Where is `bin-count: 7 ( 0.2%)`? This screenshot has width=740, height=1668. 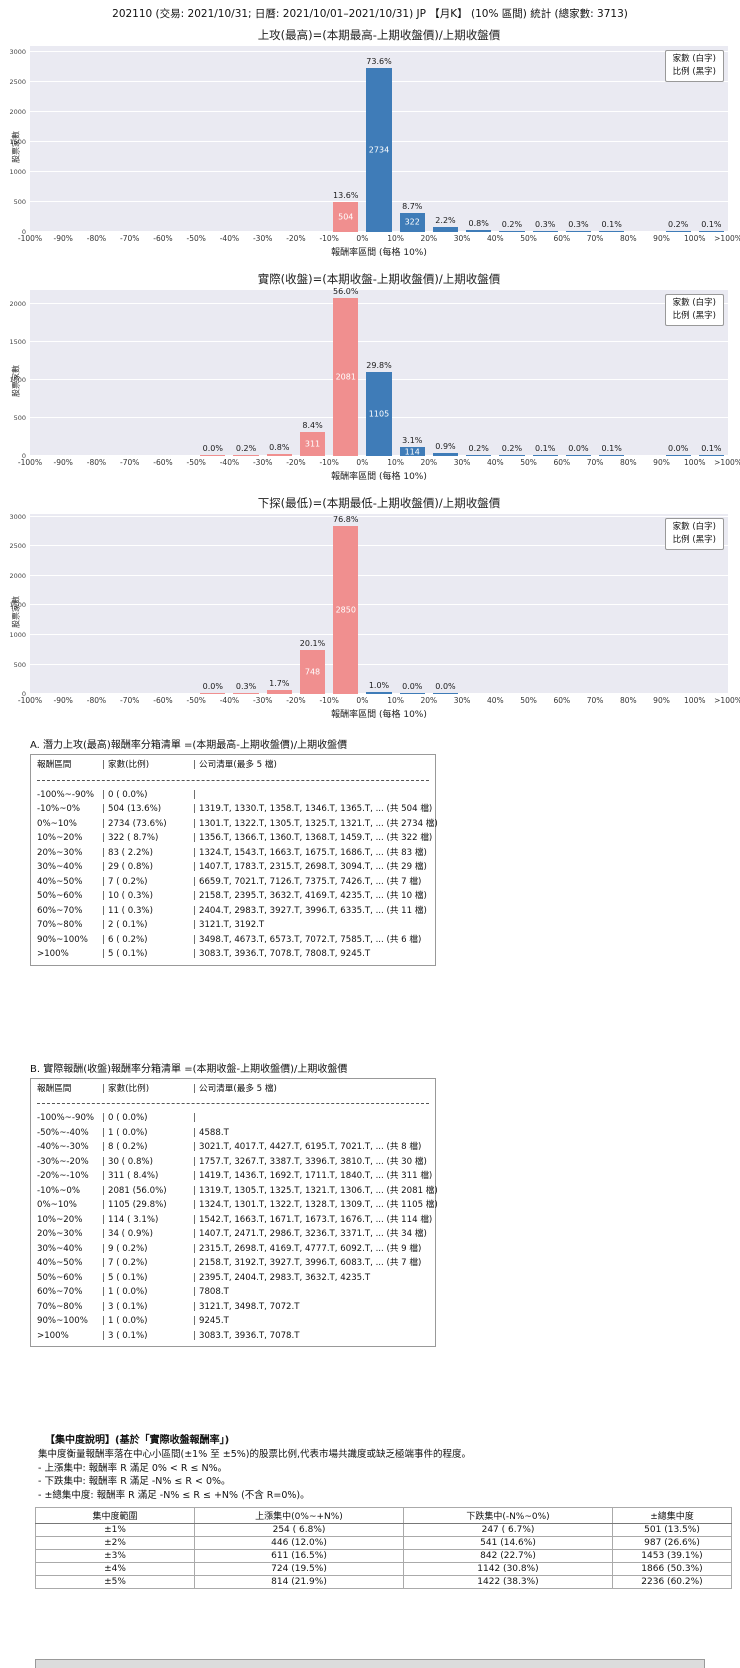
bin-count: 7 ( 0.2%) is located at coordinates (128, 1263).